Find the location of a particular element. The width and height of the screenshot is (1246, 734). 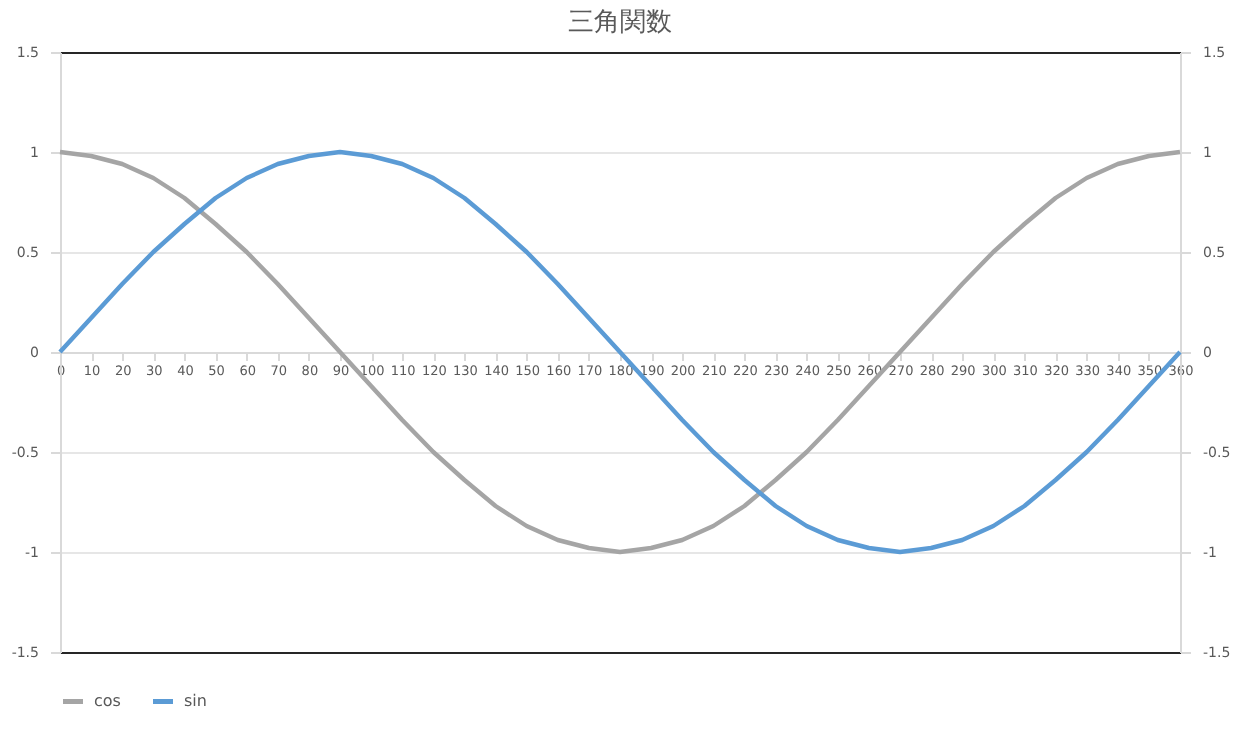

legend-label: sin is located at coordinates (195, 700).